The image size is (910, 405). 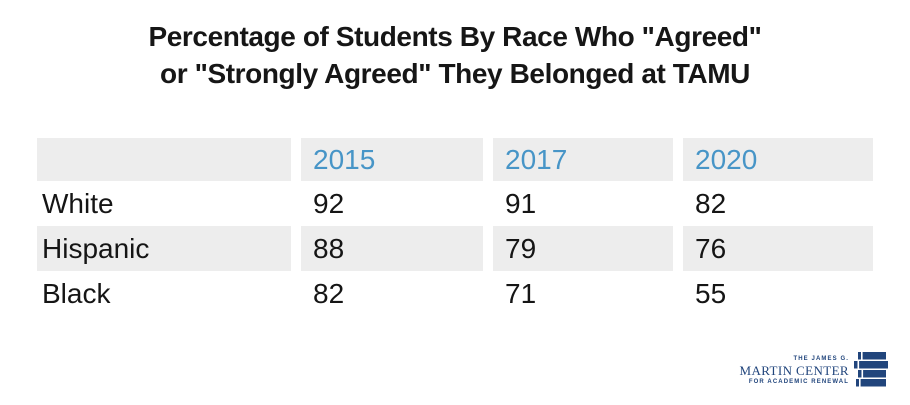 What do you see at coordinates (773, 203) in the screenshot?
I see `row-white-2020: 82` at bounding box center [773, 203].